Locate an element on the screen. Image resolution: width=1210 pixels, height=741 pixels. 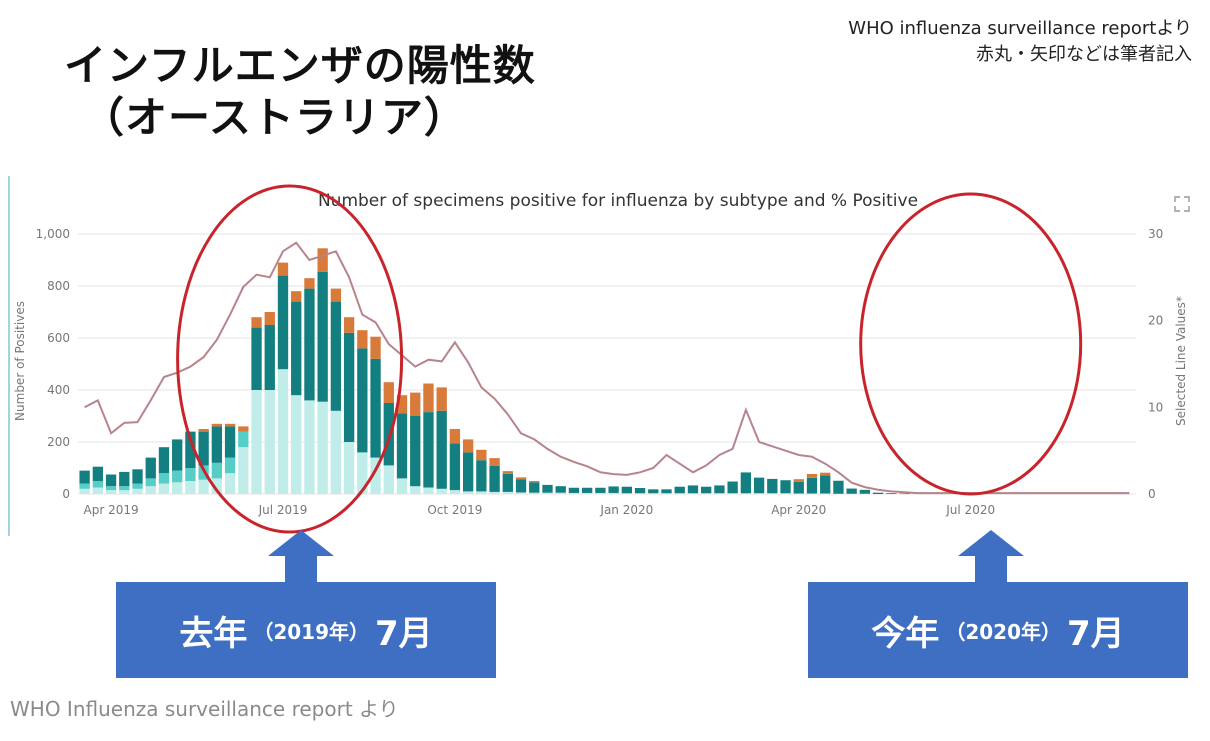
callout-last-year: 去年 （2019年） 7月 is located at coordinates (306, 630).